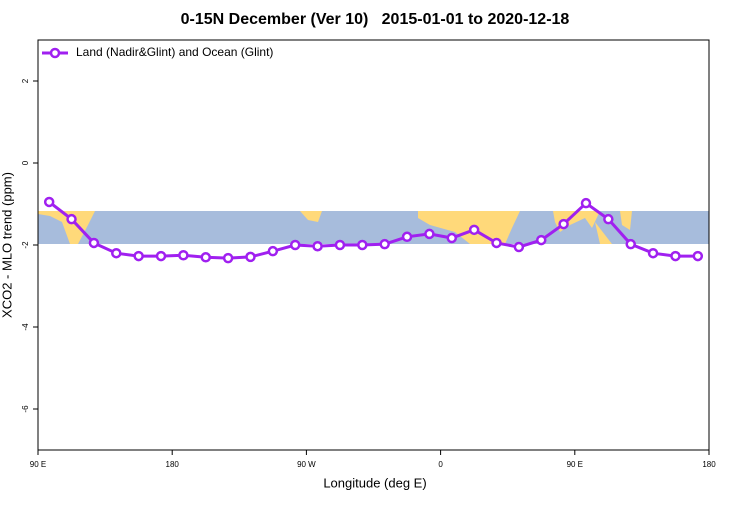 Image resolution: width=750 pixels, height=505 pixels. Describe the element at coordinates (373, 227) in the screenshot. I see `map-background` at that location.